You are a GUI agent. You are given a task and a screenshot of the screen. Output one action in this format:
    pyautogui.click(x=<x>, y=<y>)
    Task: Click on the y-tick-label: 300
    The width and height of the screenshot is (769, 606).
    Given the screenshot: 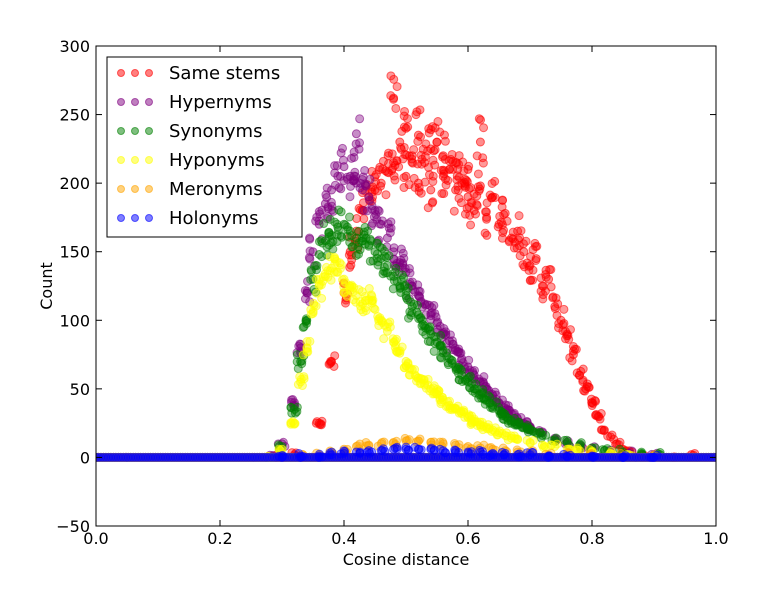 What is the action you would take?
    pyautogui.click(x=74, y=46)
    